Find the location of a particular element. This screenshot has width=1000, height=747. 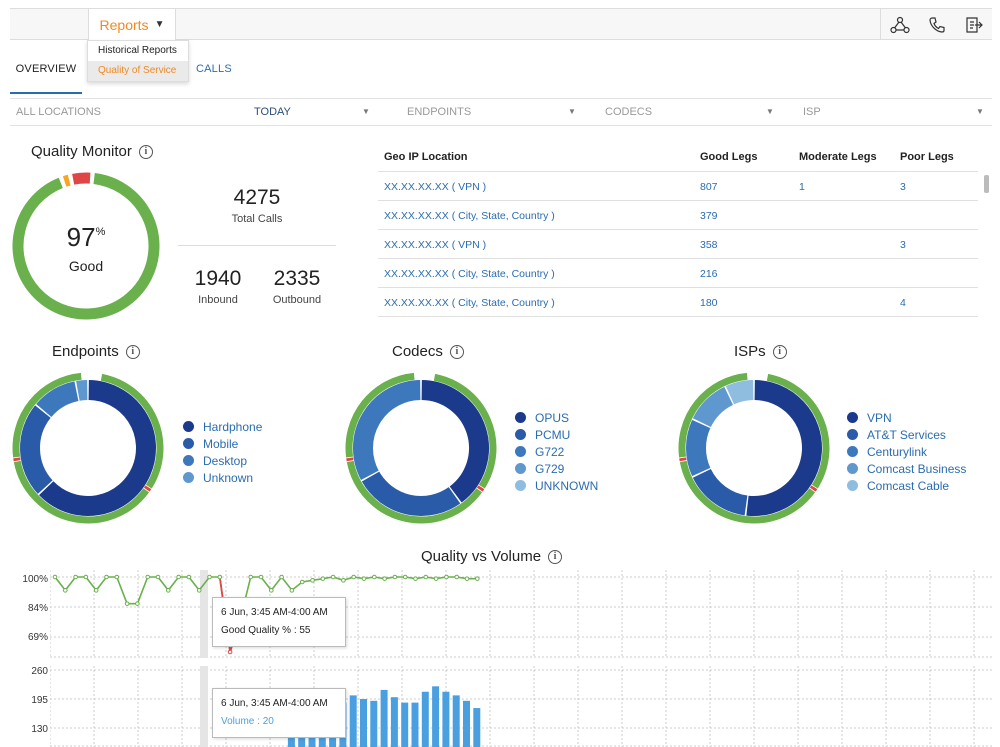

tab-calls: CALLS is located at coordinates (214, 69).